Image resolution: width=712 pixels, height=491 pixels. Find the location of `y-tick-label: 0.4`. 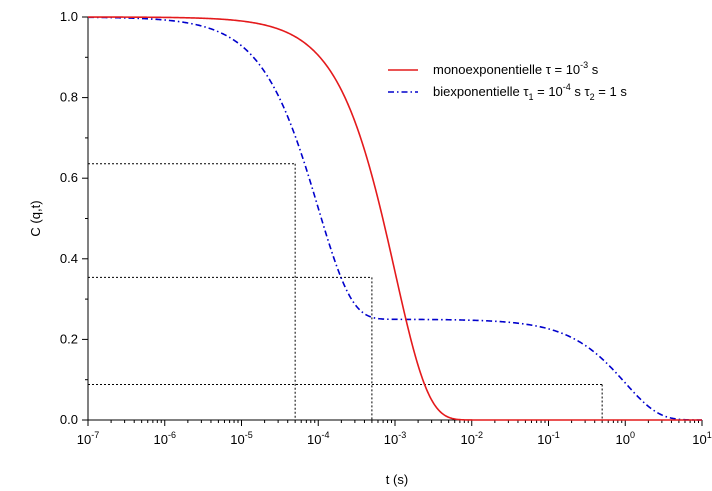

y-tick-label: 0.4 is located at coordinates (69, 258).